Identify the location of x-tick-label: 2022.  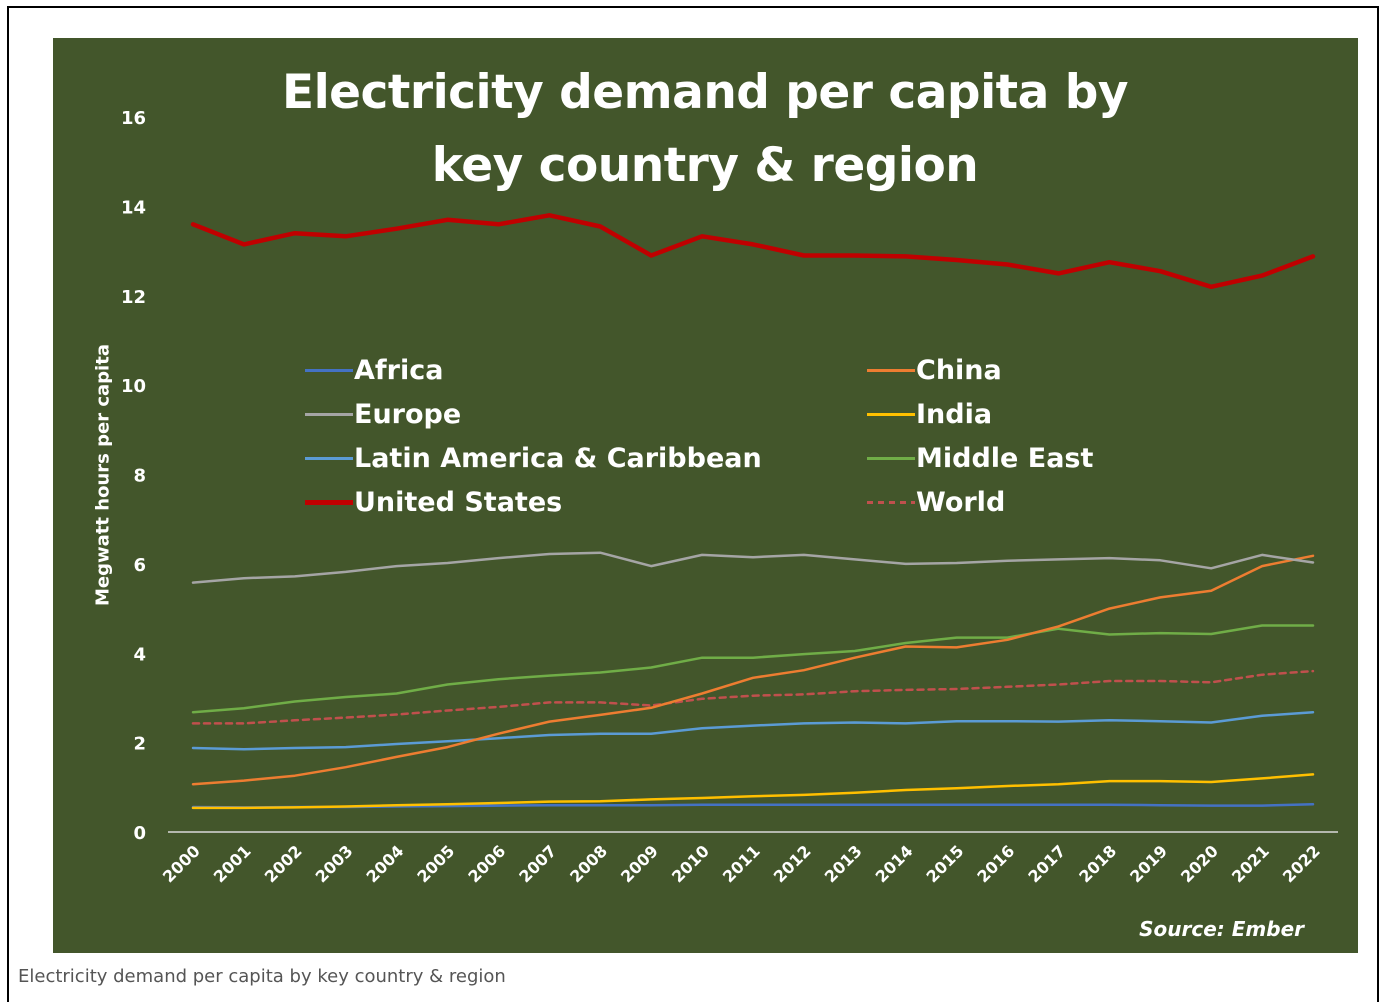
(1301, 863).